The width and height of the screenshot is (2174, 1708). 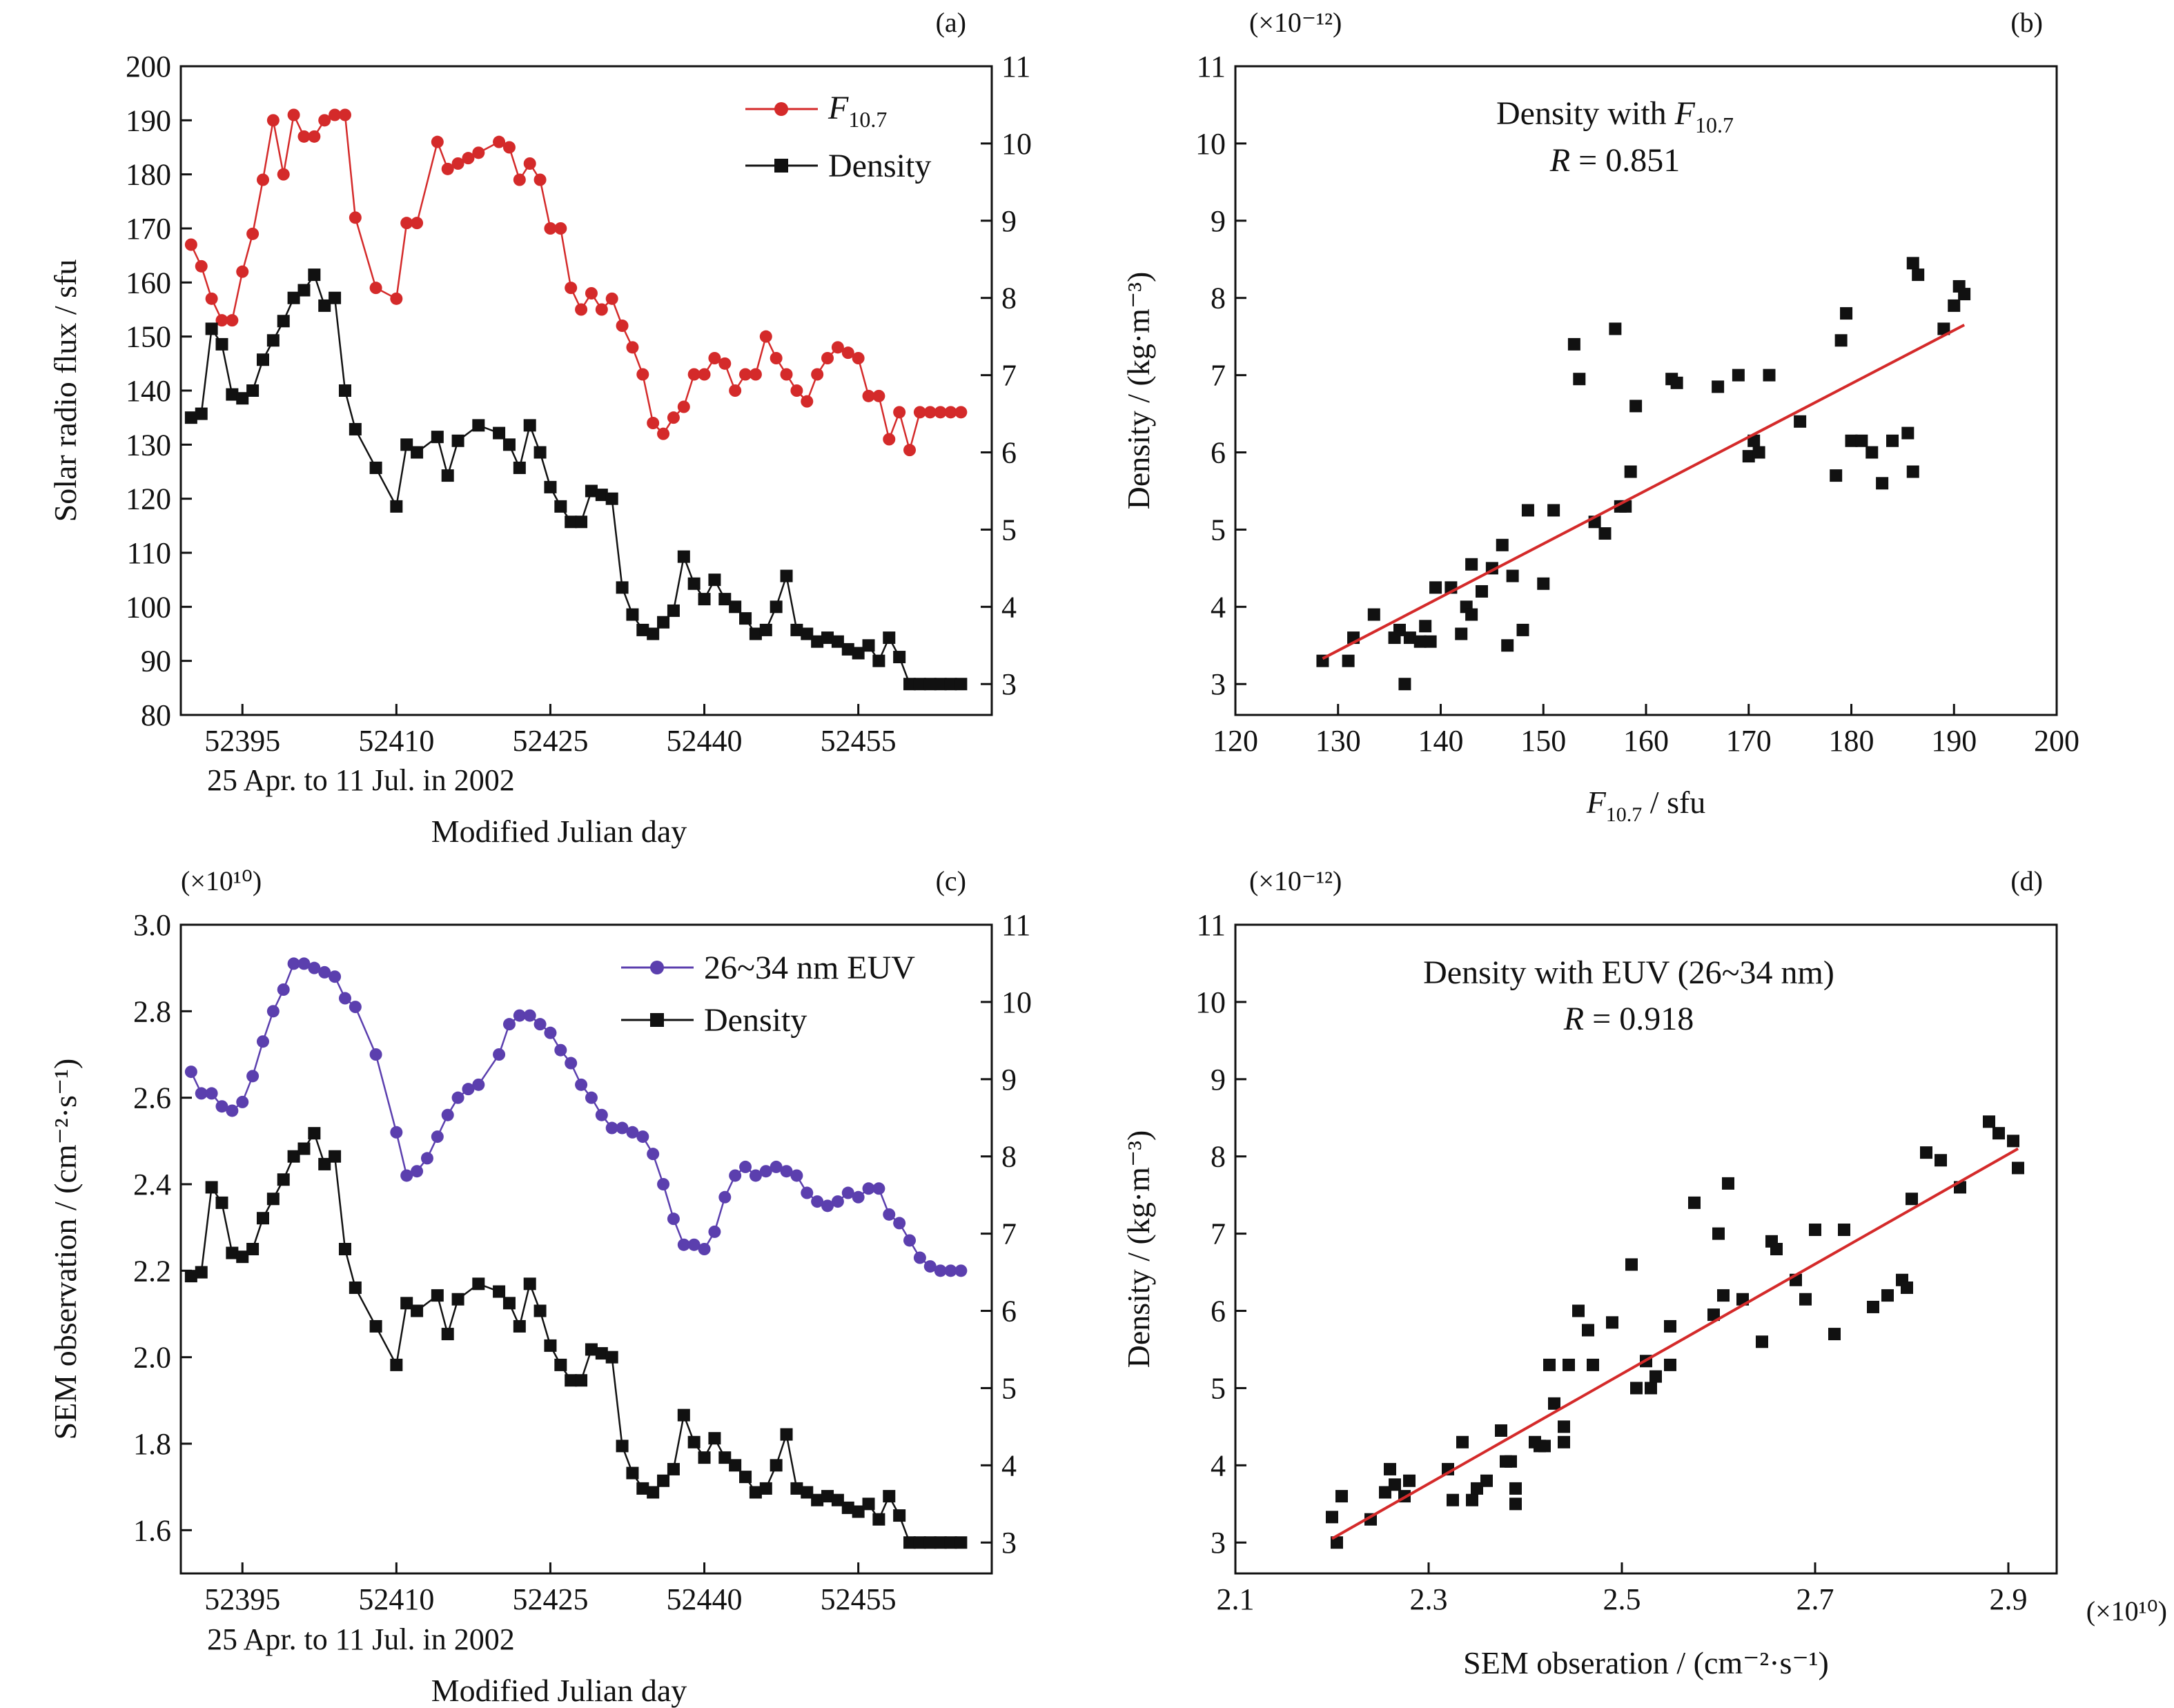 I want to click on y-tick-label: 8, so click(x=1218, y=1157).